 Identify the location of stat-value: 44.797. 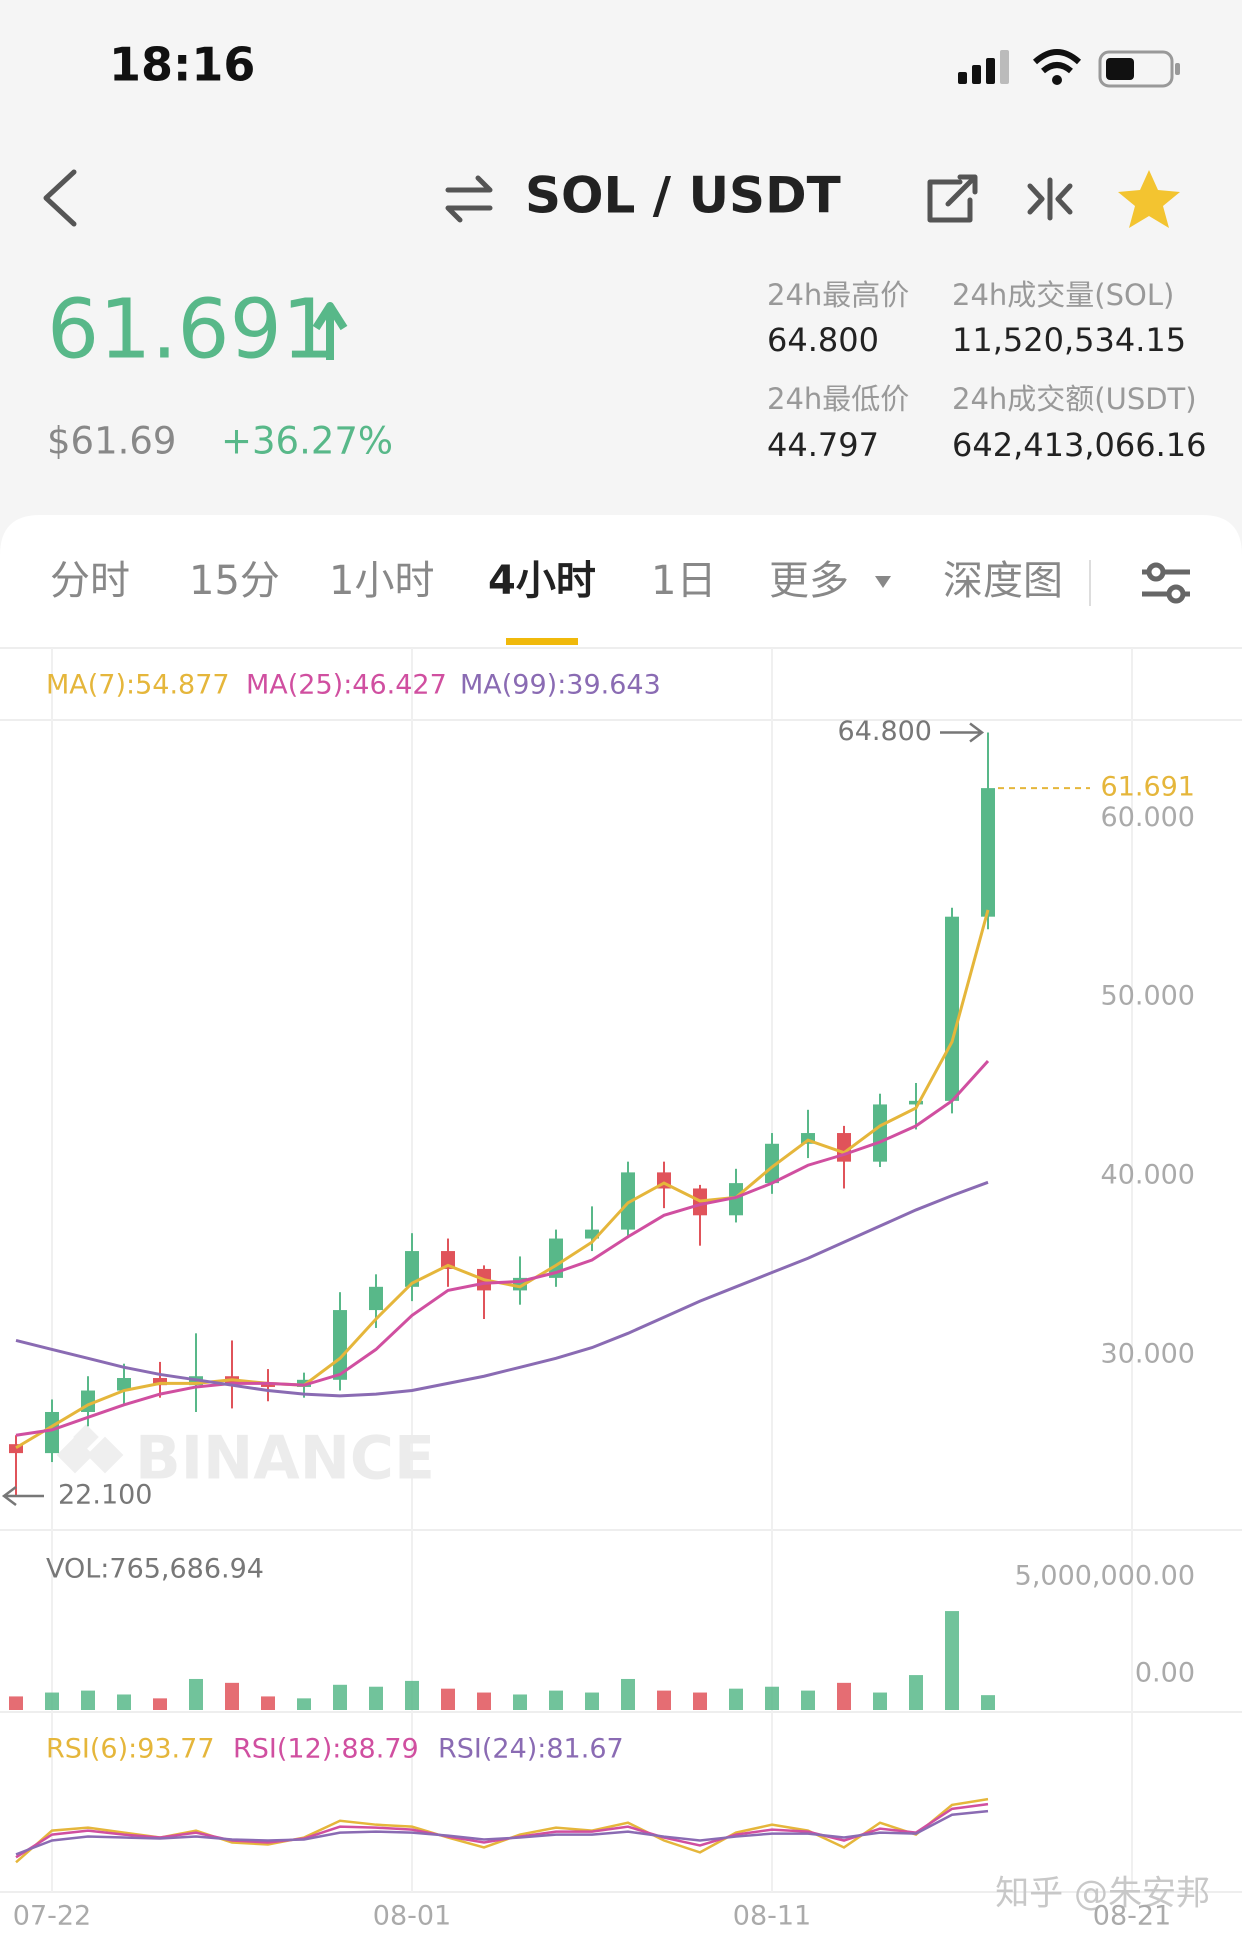
(823, 445).